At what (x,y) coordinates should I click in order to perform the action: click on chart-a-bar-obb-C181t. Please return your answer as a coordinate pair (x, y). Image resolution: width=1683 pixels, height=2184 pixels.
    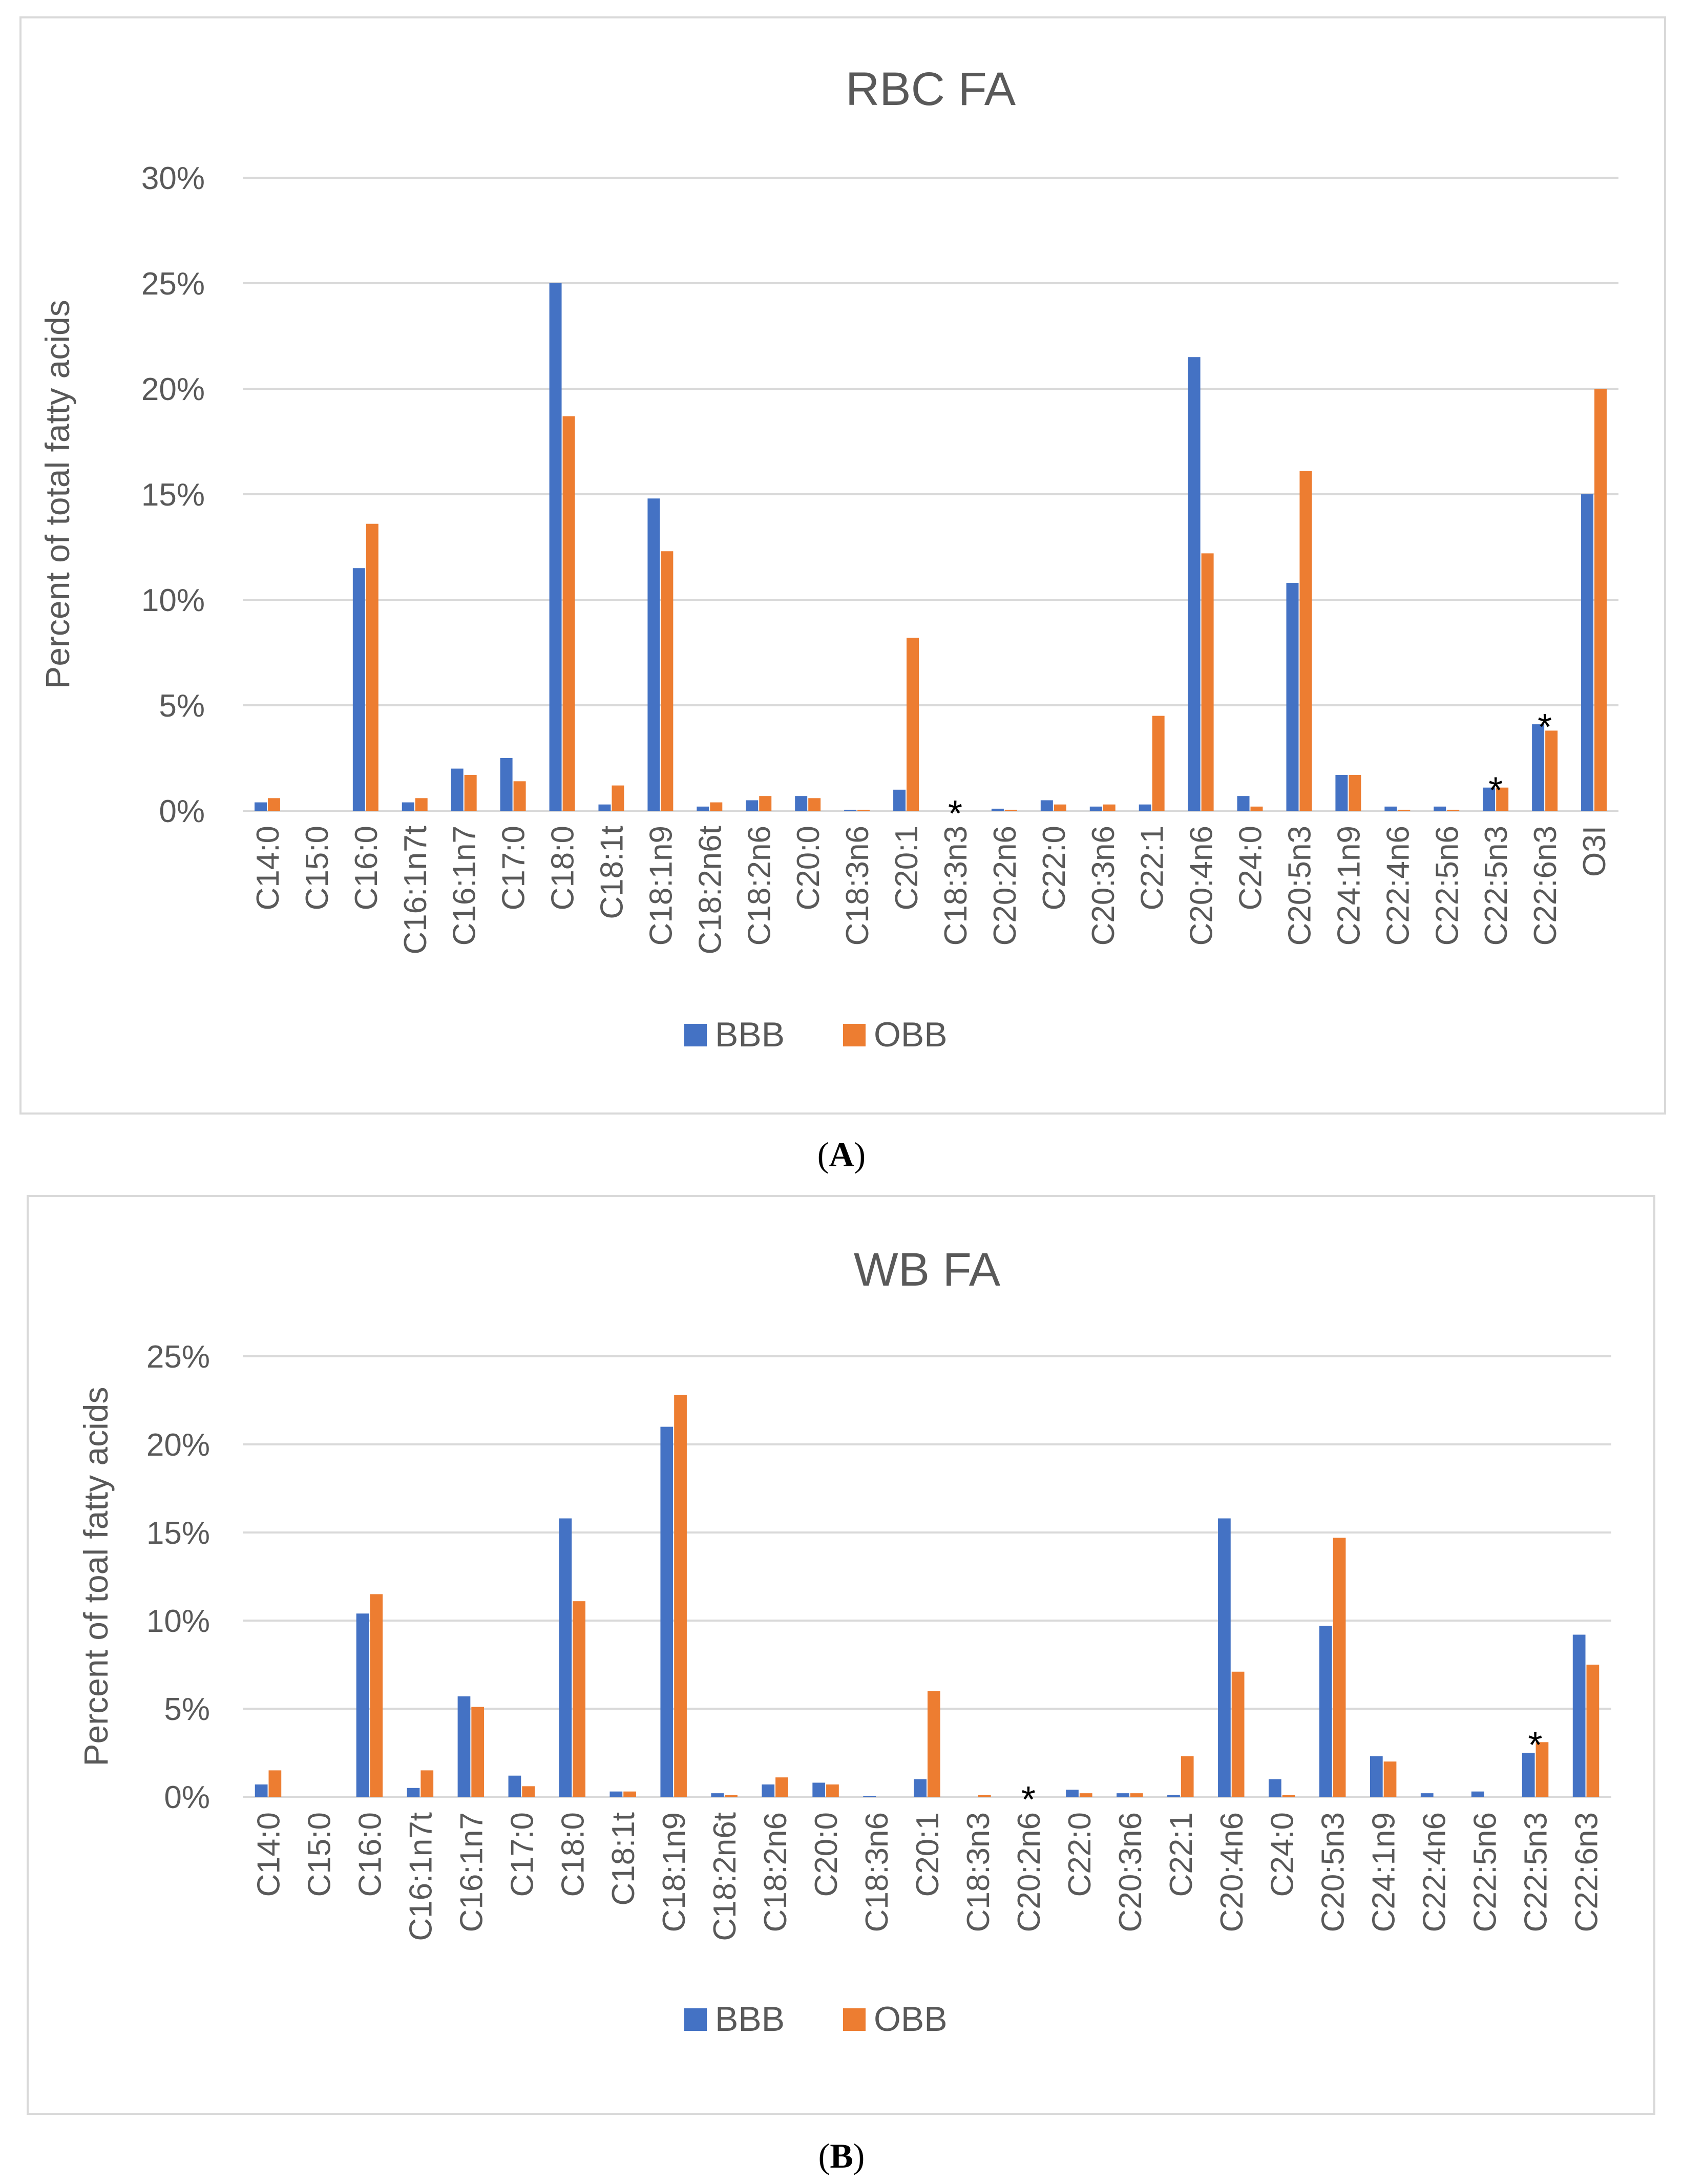
    Looking at the image, I should click on (618, 798).